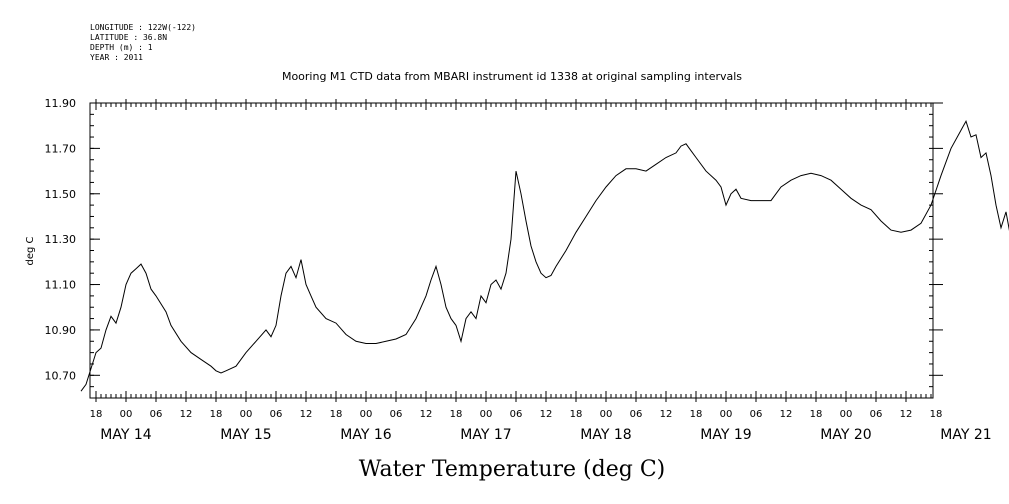 The height and width of the screenshot is (504, 1009). Describe the element at coordinates (128, 37) in the screenshot. I see `latitude-label: LATITUDE : 36.8N` at that location.